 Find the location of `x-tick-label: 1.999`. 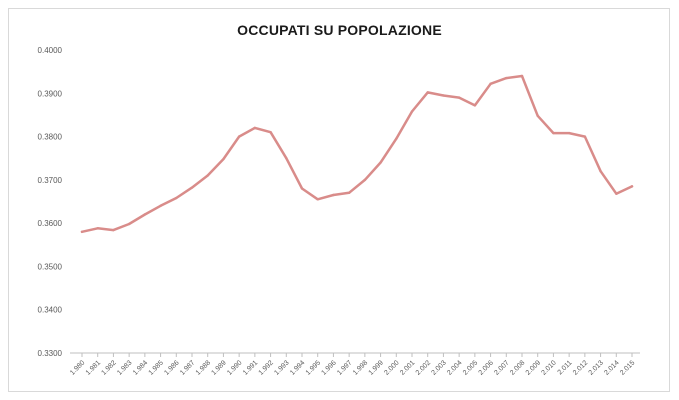

x-tick-label: 1.999 is located at coordinates (376, 367).